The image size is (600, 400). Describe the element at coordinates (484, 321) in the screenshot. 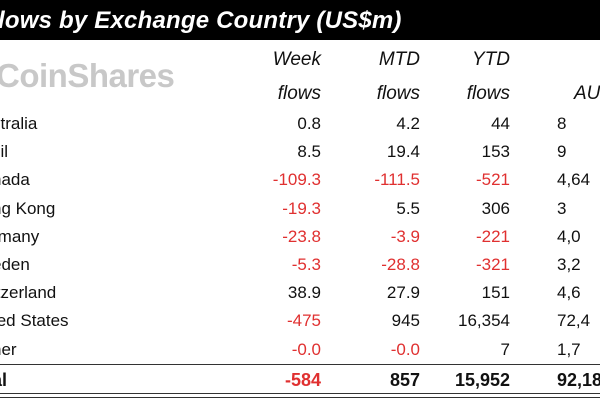

I see `ytd-flows-value: 16,354` at that location.